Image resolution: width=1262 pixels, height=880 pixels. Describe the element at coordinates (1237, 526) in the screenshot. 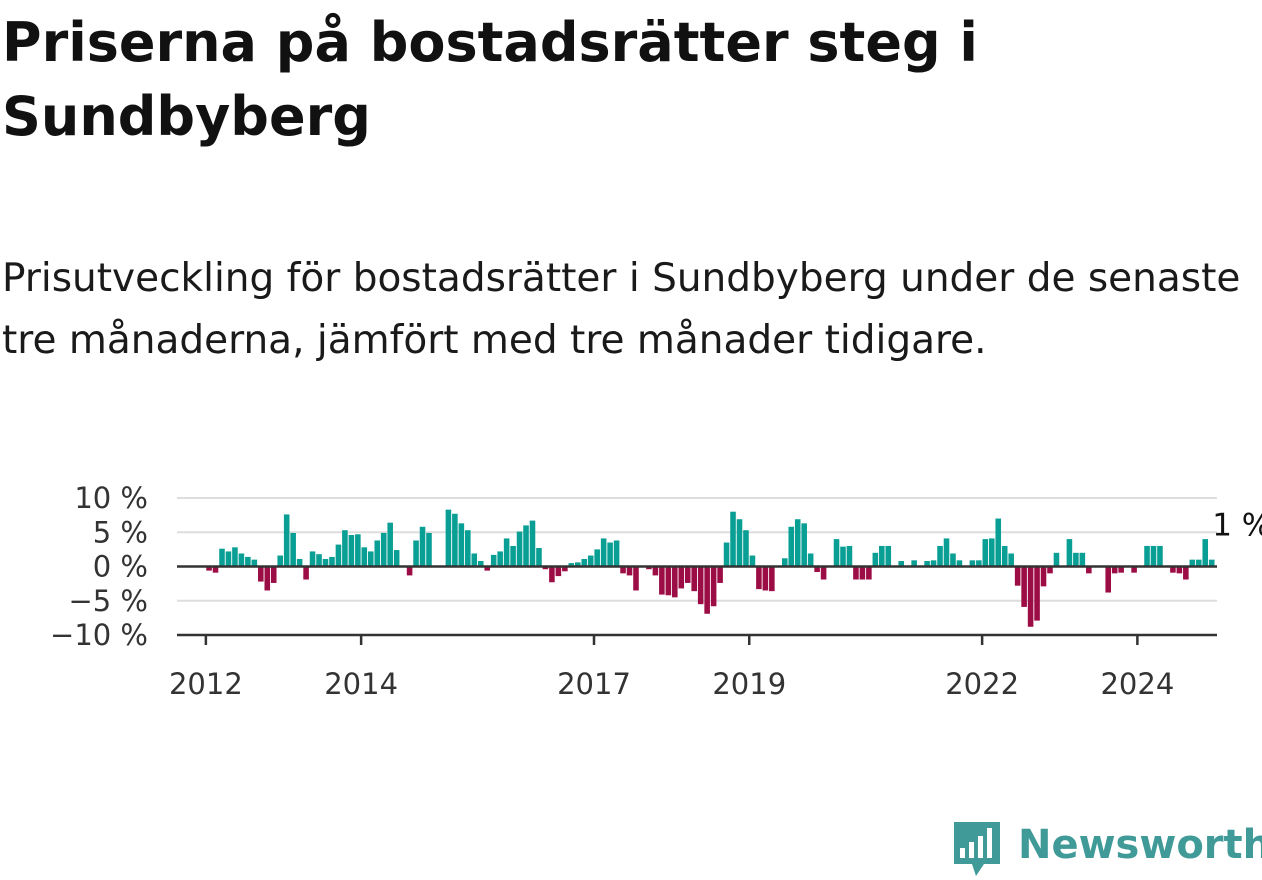

I see `last-value-label: 1 %` at that location.